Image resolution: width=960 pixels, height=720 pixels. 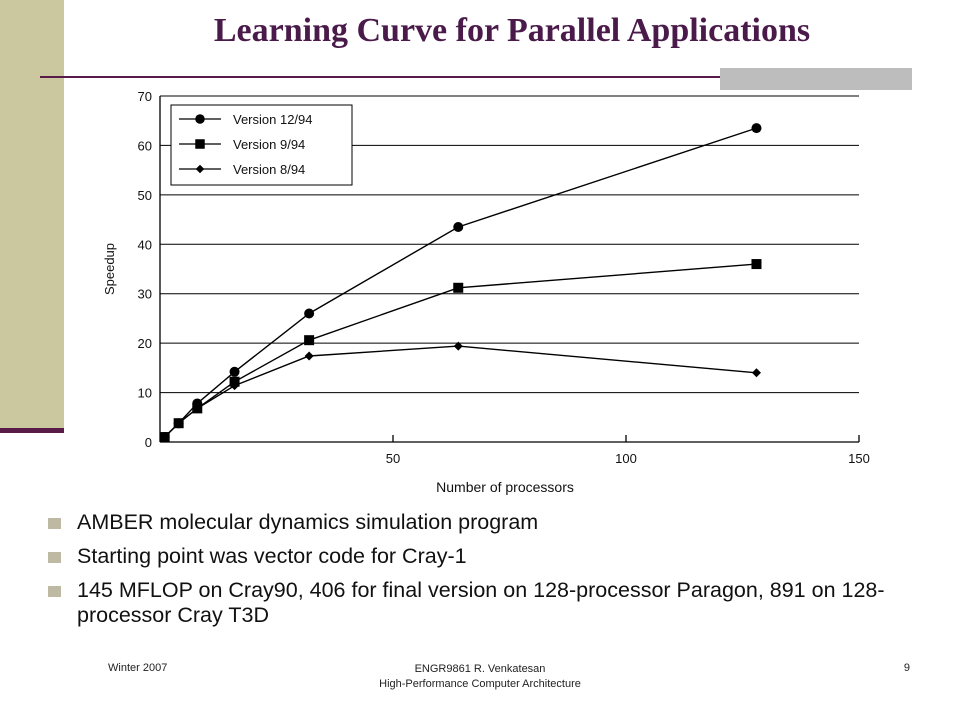 I want to click on corner-decoration, so click(x=816, y=79).